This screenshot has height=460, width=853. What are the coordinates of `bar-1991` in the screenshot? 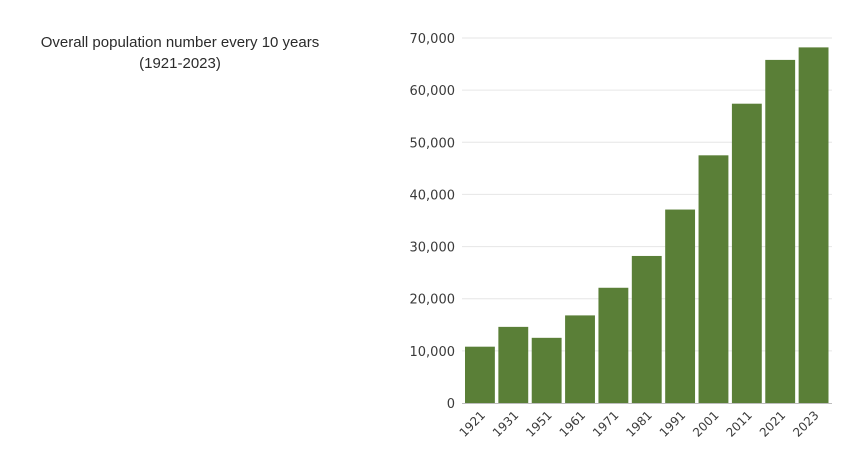 It's located at (680, 306).